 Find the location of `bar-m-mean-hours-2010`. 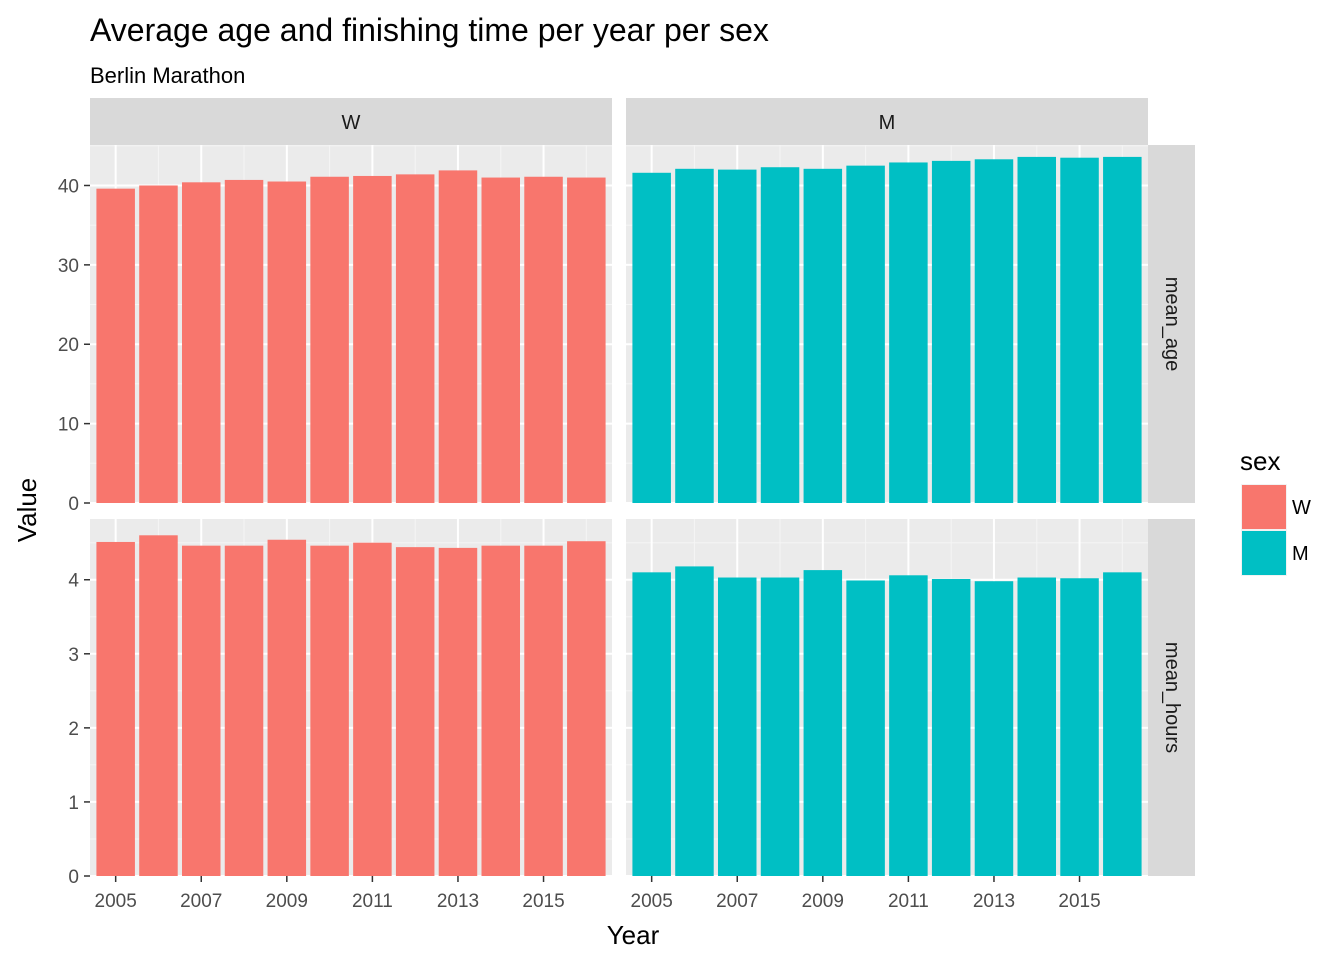

bar-m-mean-hours-2010 is located at coordinates (865, 728).